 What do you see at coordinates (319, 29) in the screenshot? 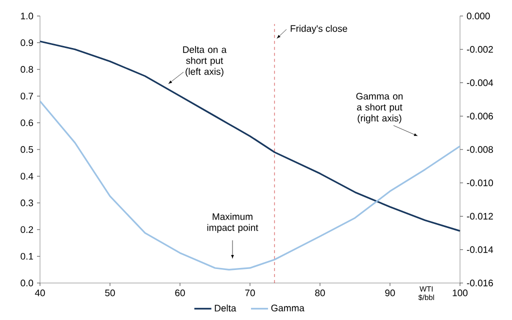
I see `ref-line-label: Friday's close` at bounding box center [319, 29].